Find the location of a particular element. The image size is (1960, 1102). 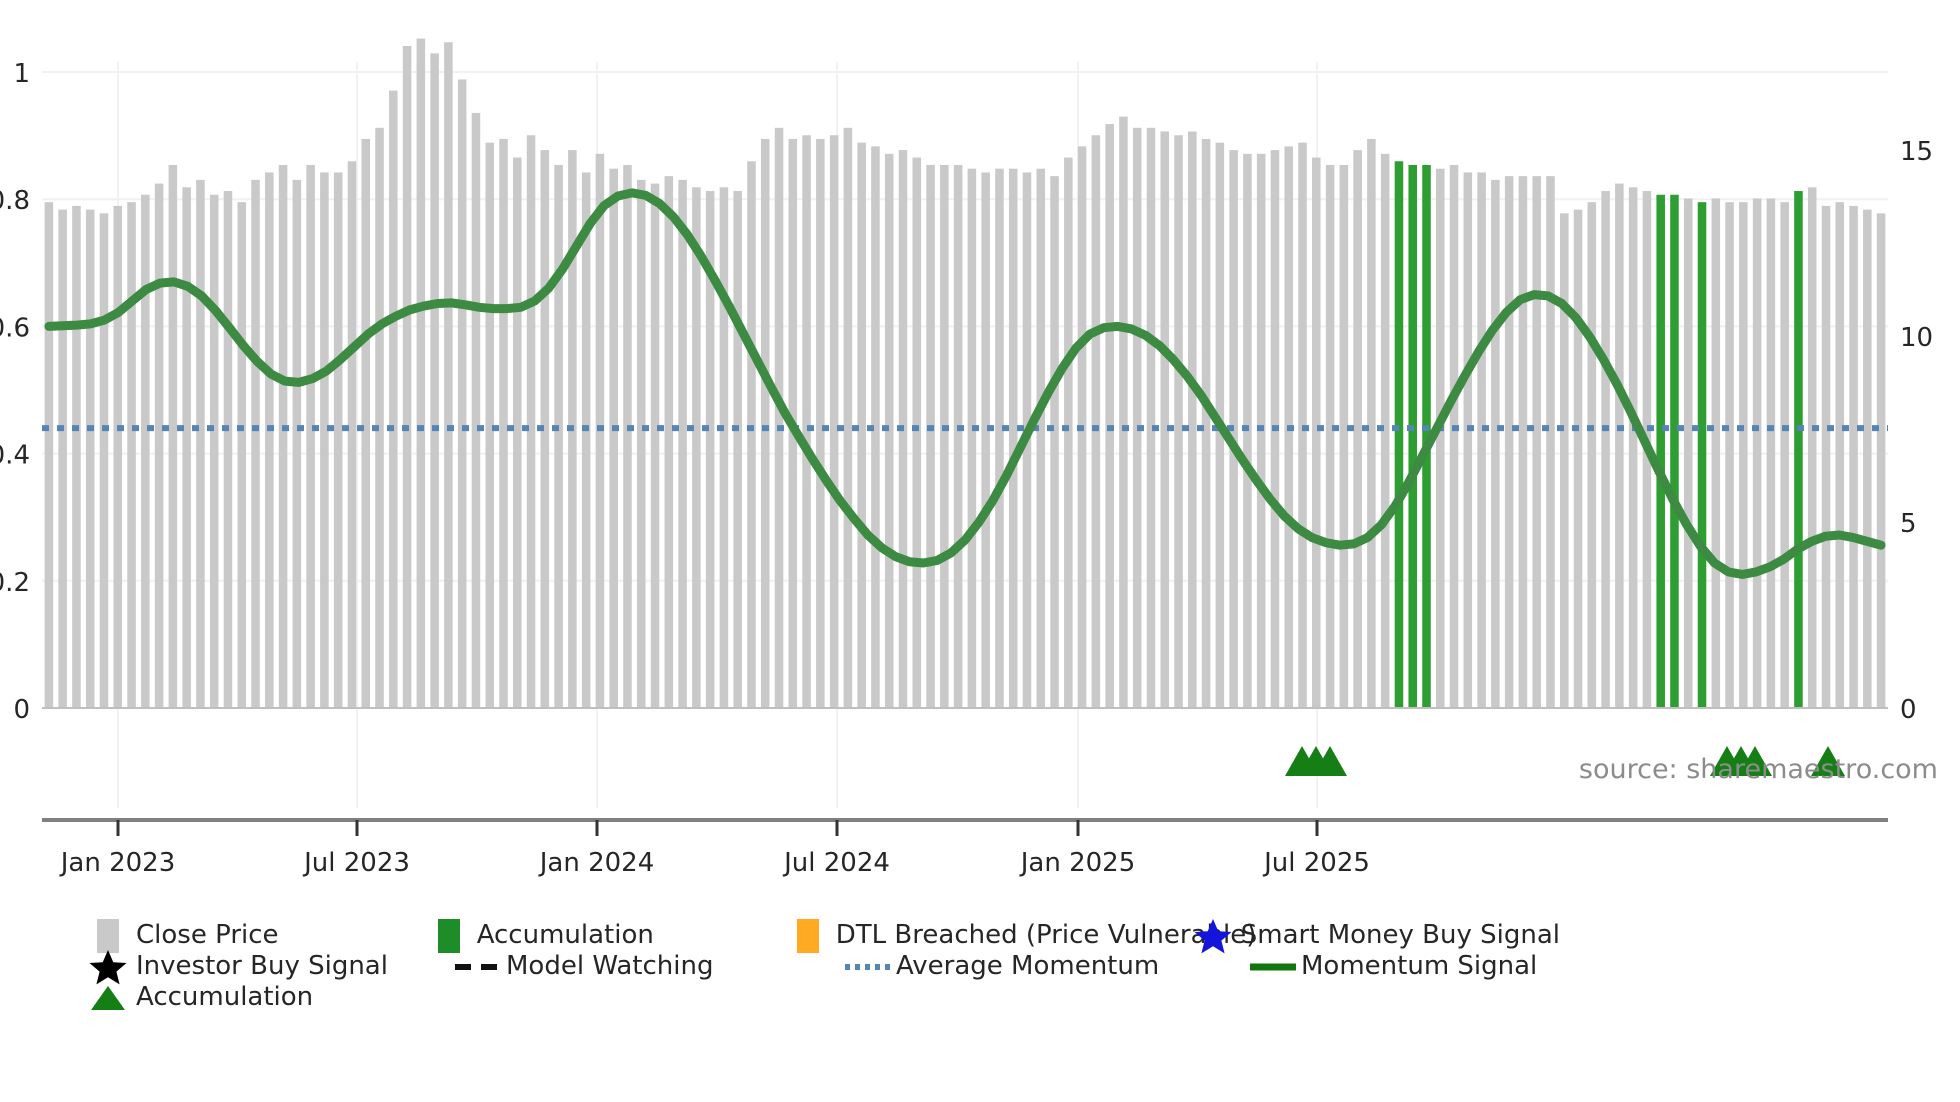

y-left-tick-label: 0.6 is located at coordinates (15, 328).